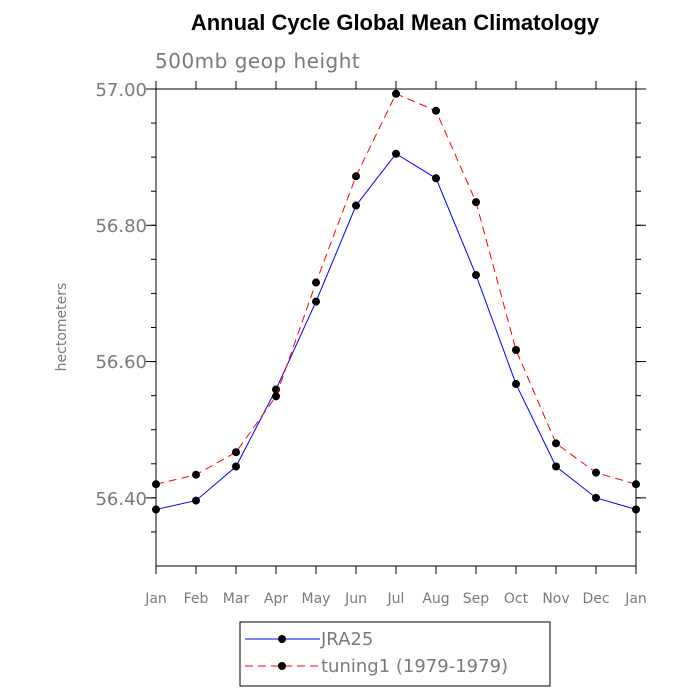 Image resolution: width=700 pixels, height=700 pixels. I want to click on x-tick-label: Feb, so click(196, 599).